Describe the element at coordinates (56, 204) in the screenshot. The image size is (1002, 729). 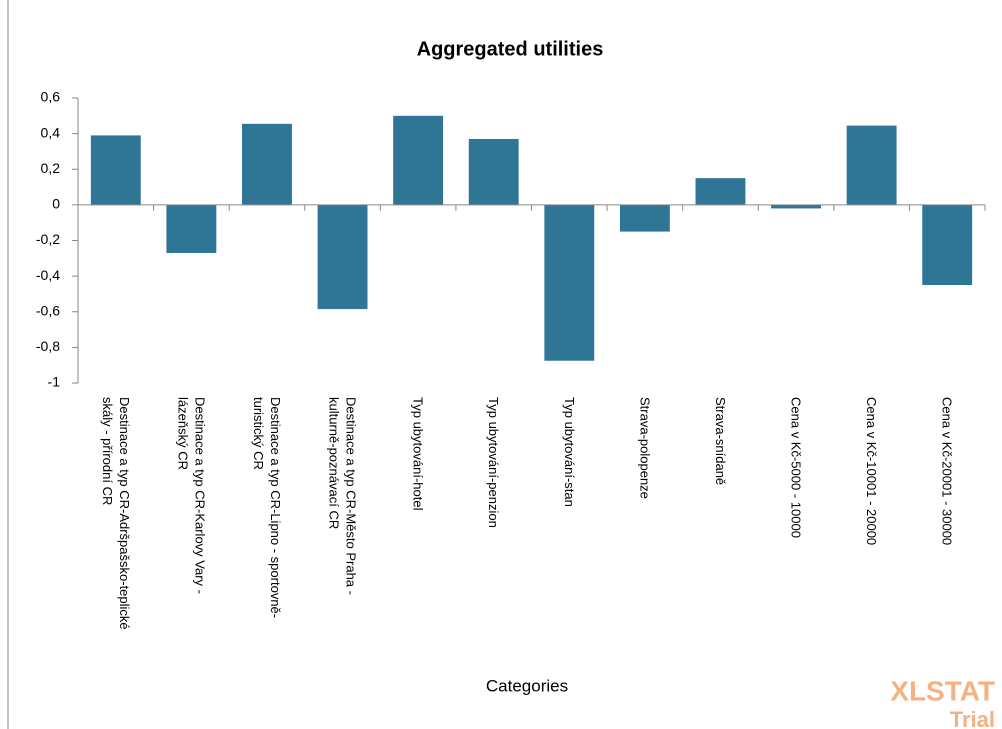
I see `y-tick-label: 0` at that location.